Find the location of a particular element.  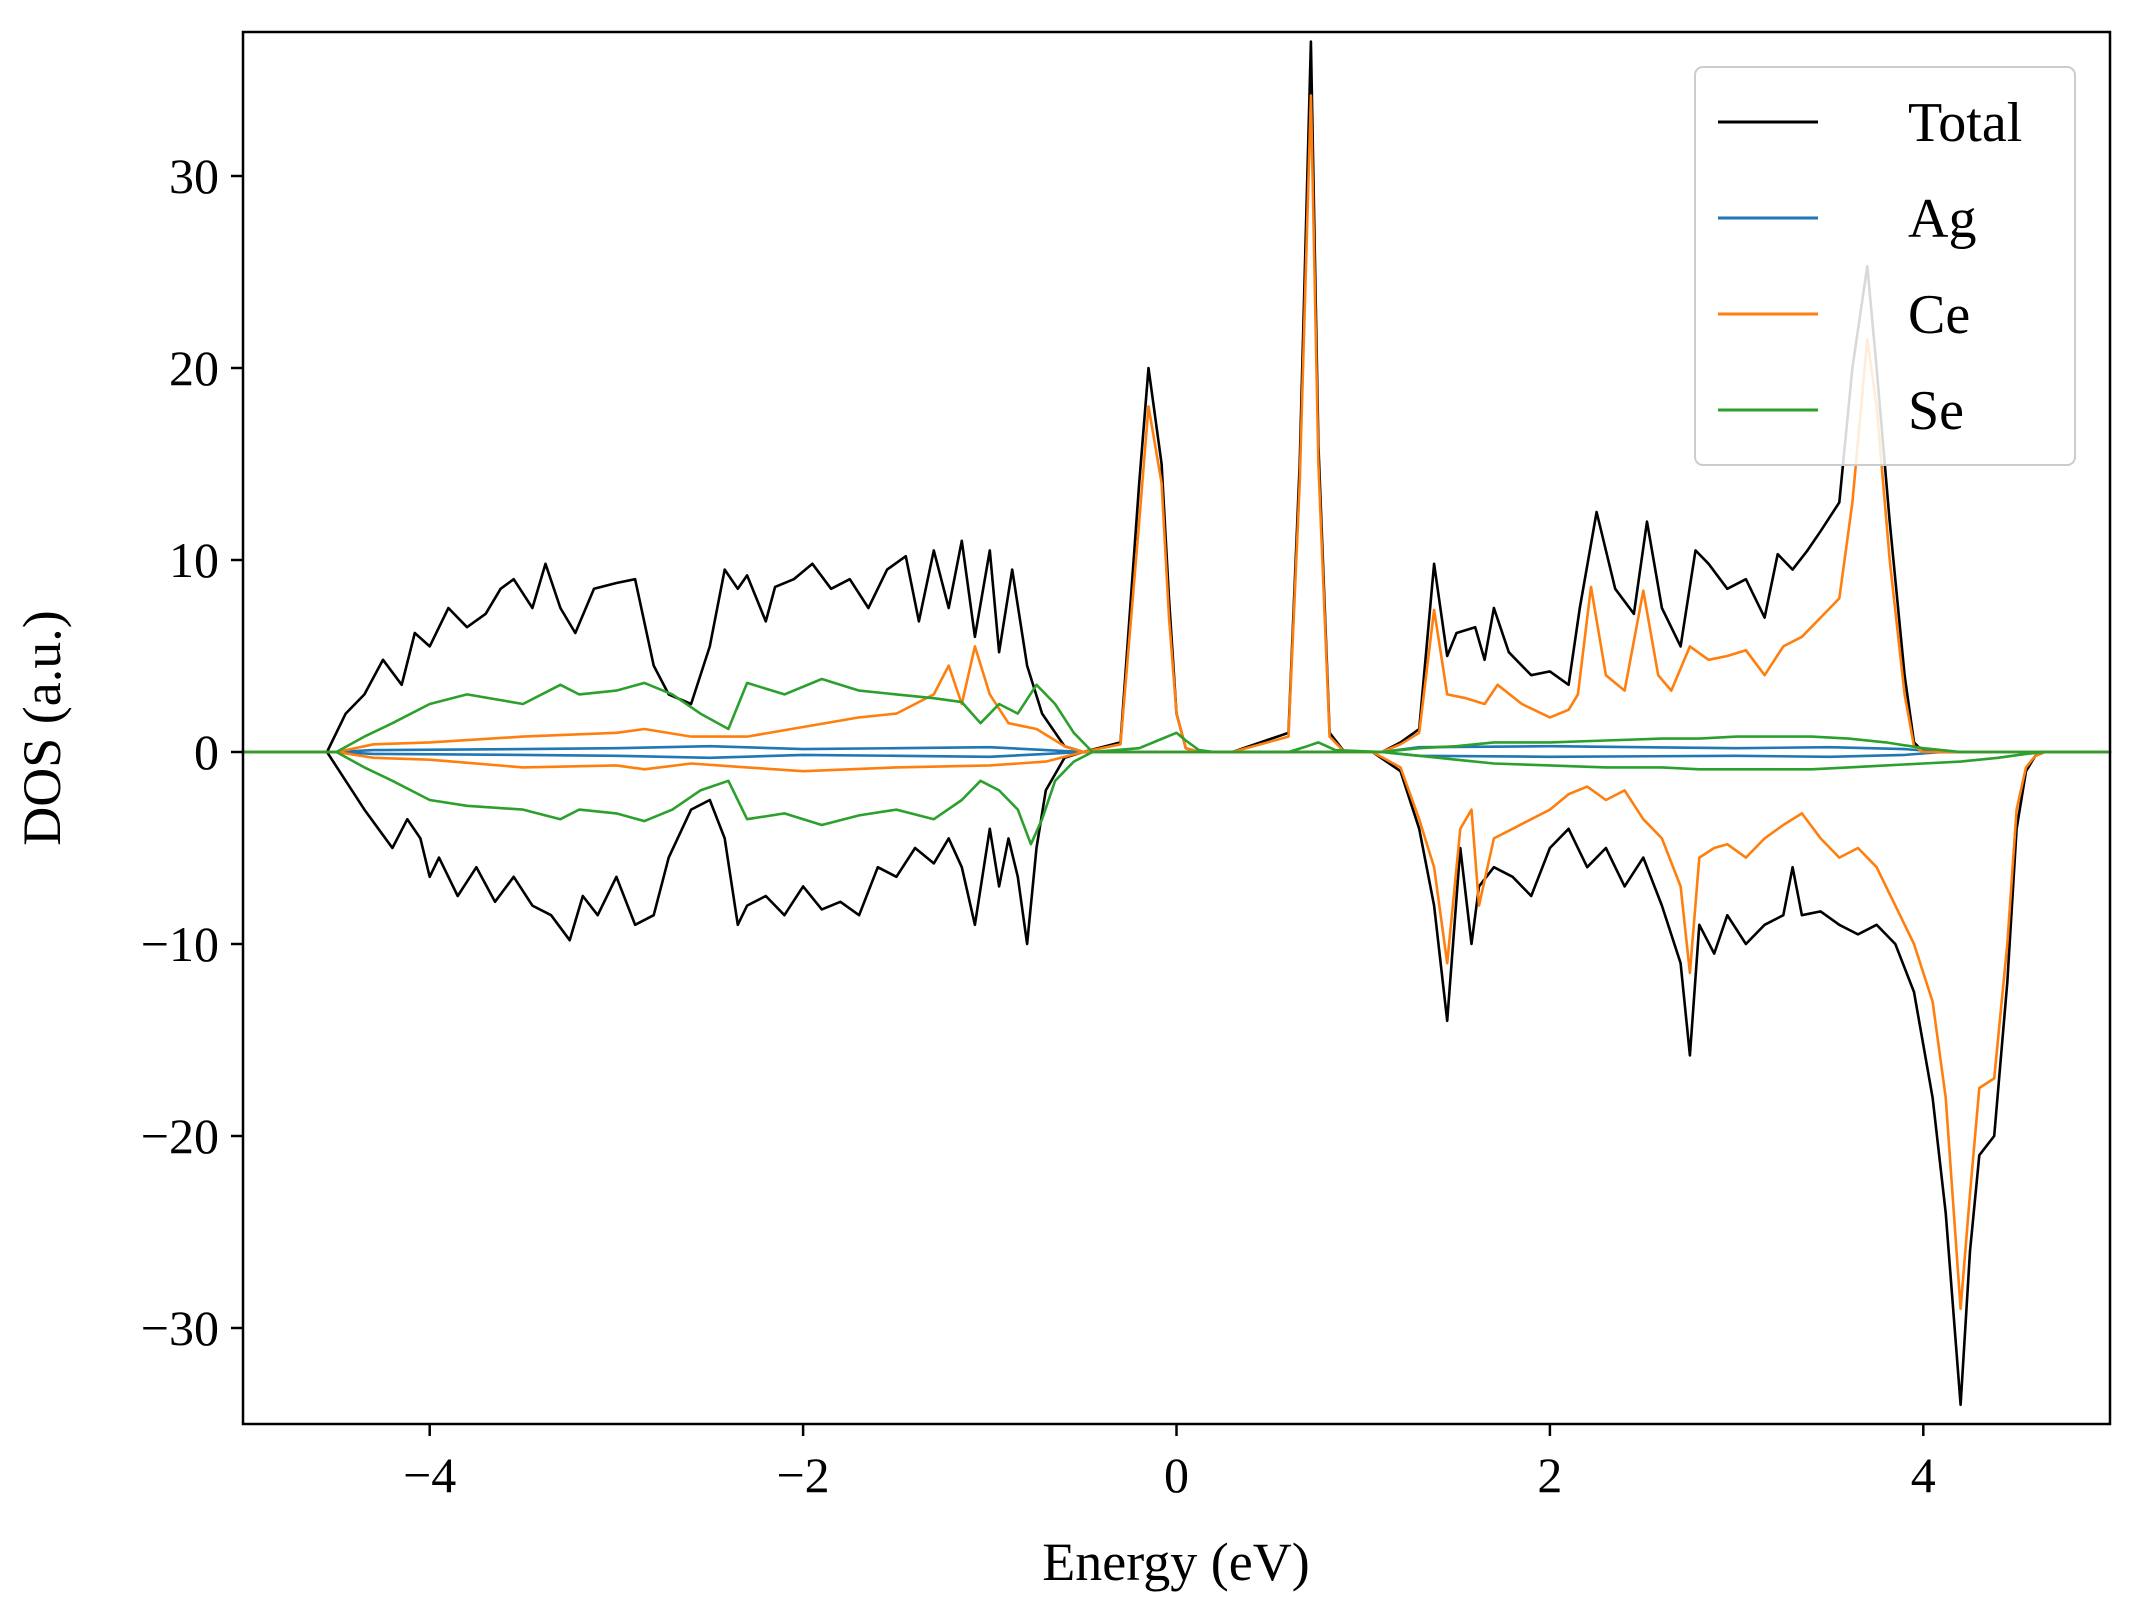

series-line-ag-spin-down is located at coordinates (1176, 755).